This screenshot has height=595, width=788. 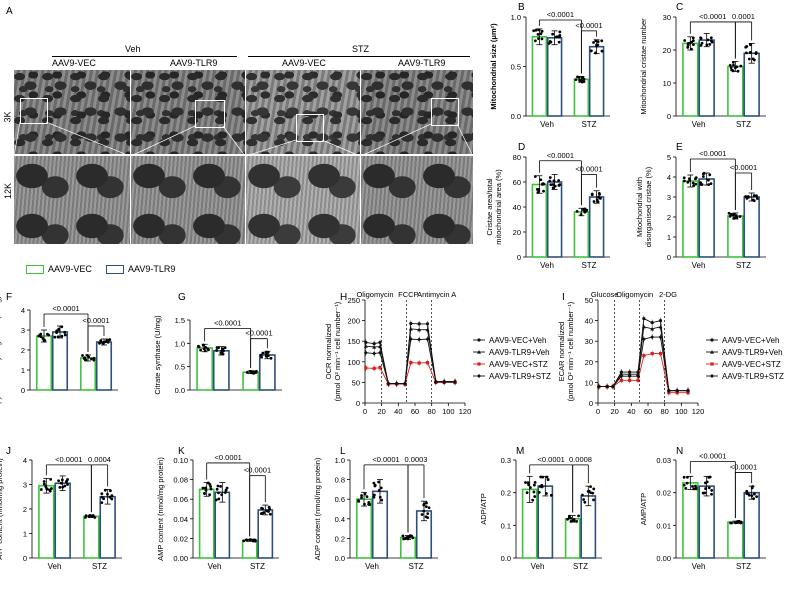 I want to click on y-tick-label-b: 0.0, so click(x=516, y=116).